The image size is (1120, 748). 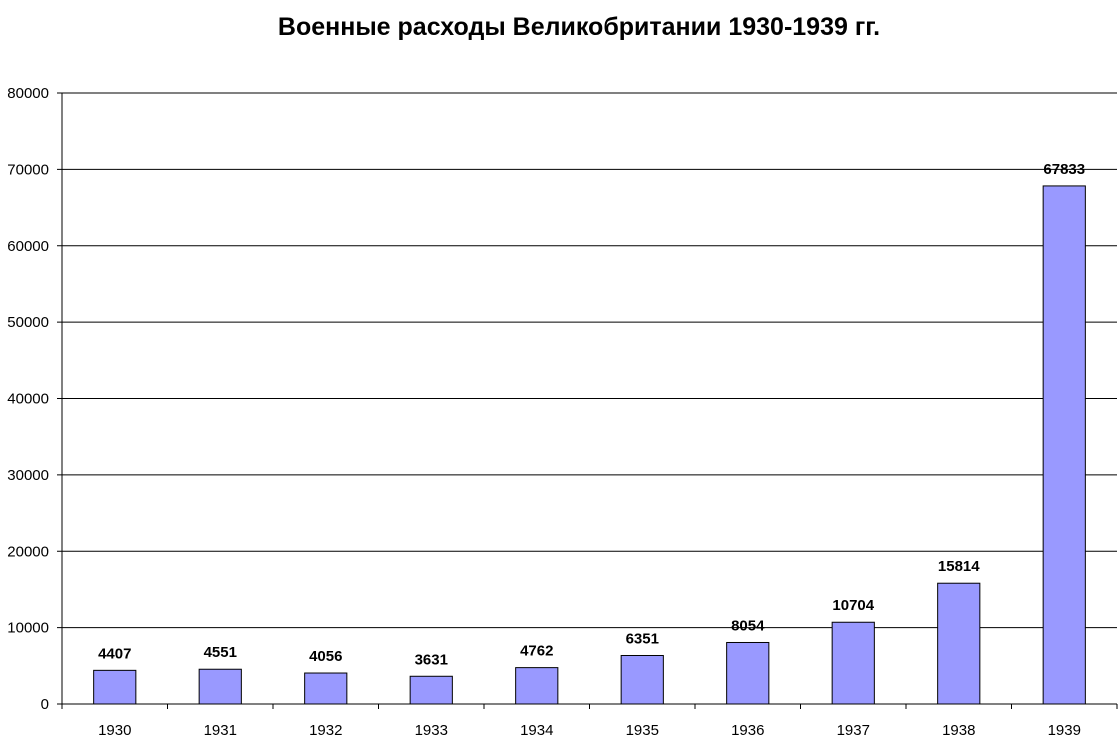 What do you see at coordinates (1064, 169) in the screenshot?
I see `data-label-1939: 67833` at bounding box center [1064, 169].